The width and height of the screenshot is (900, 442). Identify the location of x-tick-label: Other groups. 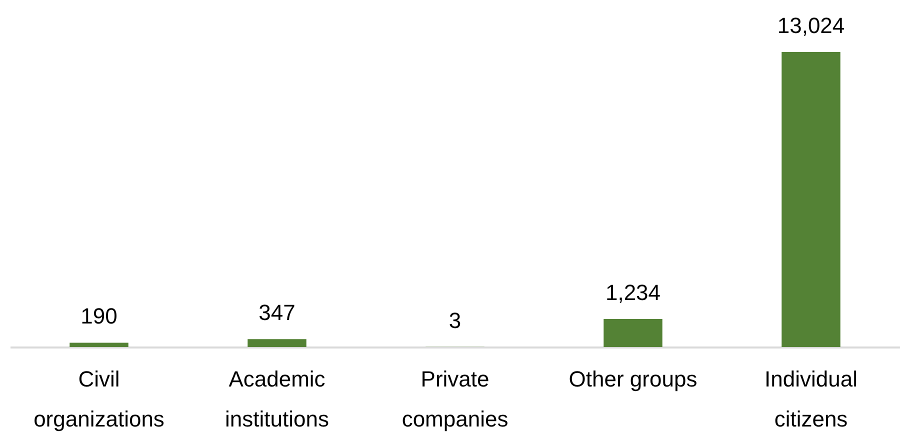
(633, 379).